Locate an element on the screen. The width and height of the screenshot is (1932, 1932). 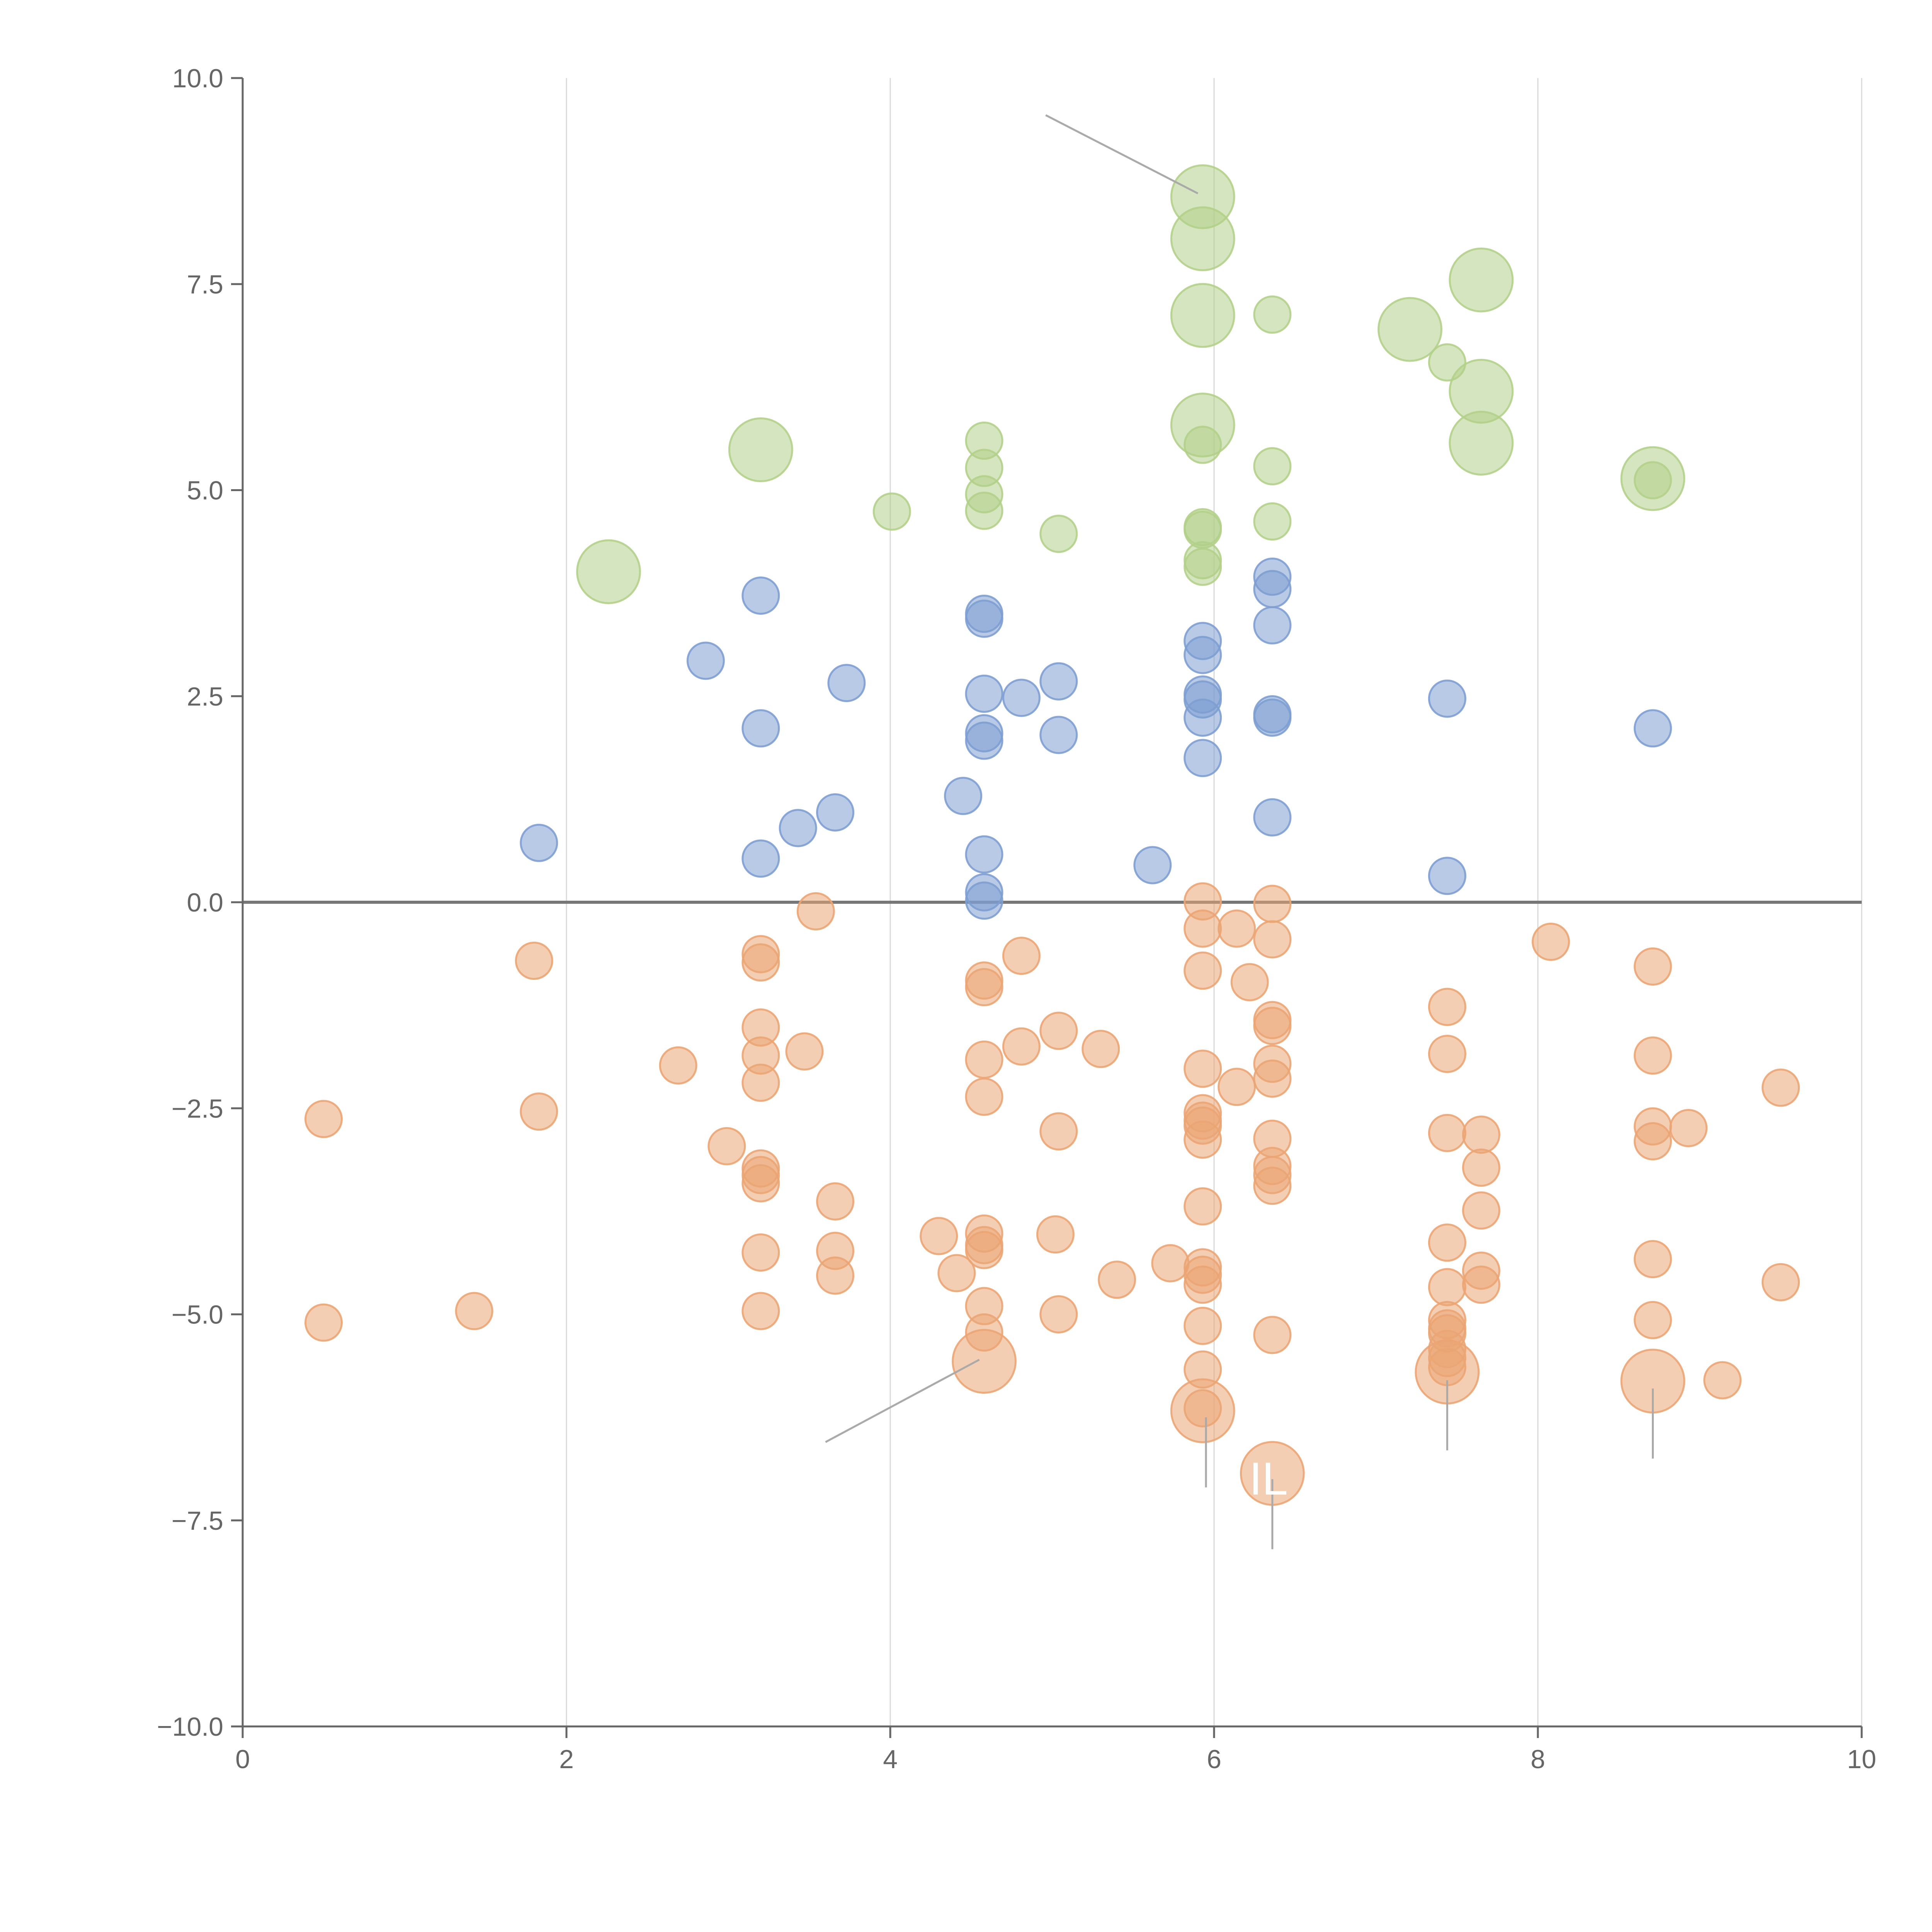
x-tick-label-0: 0 is located at coordinates (243, 1759).